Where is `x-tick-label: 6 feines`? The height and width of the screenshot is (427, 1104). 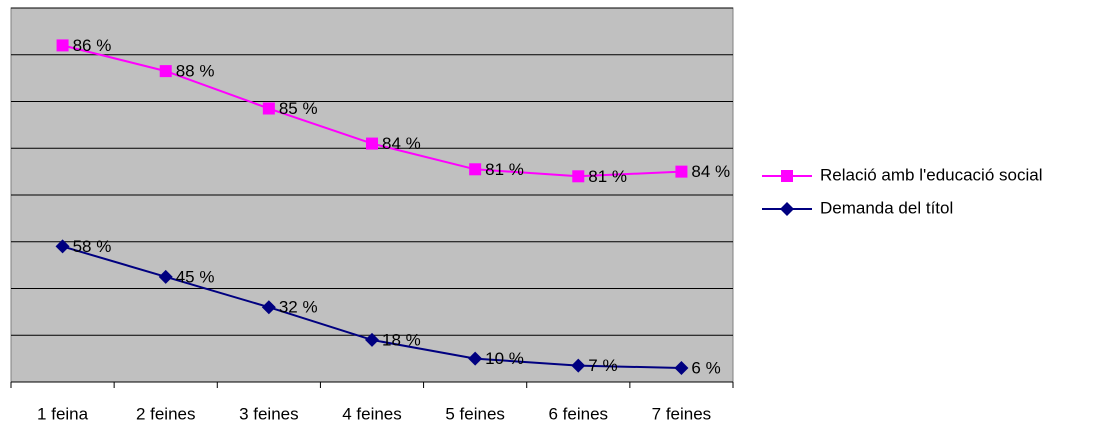
x-tick-label: 6 feines is located at coordinates (579, 413).